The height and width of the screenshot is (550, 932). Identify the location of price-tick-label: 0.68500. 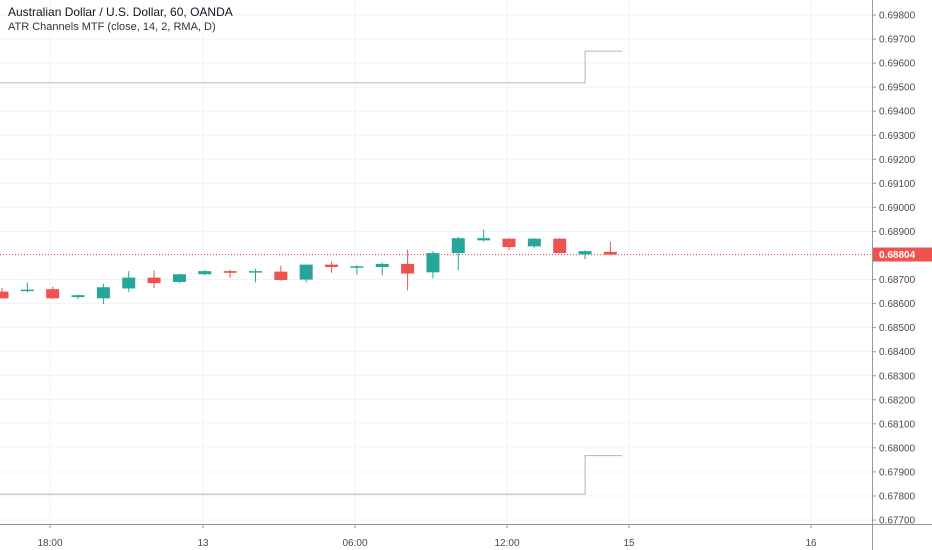
(897, 328).